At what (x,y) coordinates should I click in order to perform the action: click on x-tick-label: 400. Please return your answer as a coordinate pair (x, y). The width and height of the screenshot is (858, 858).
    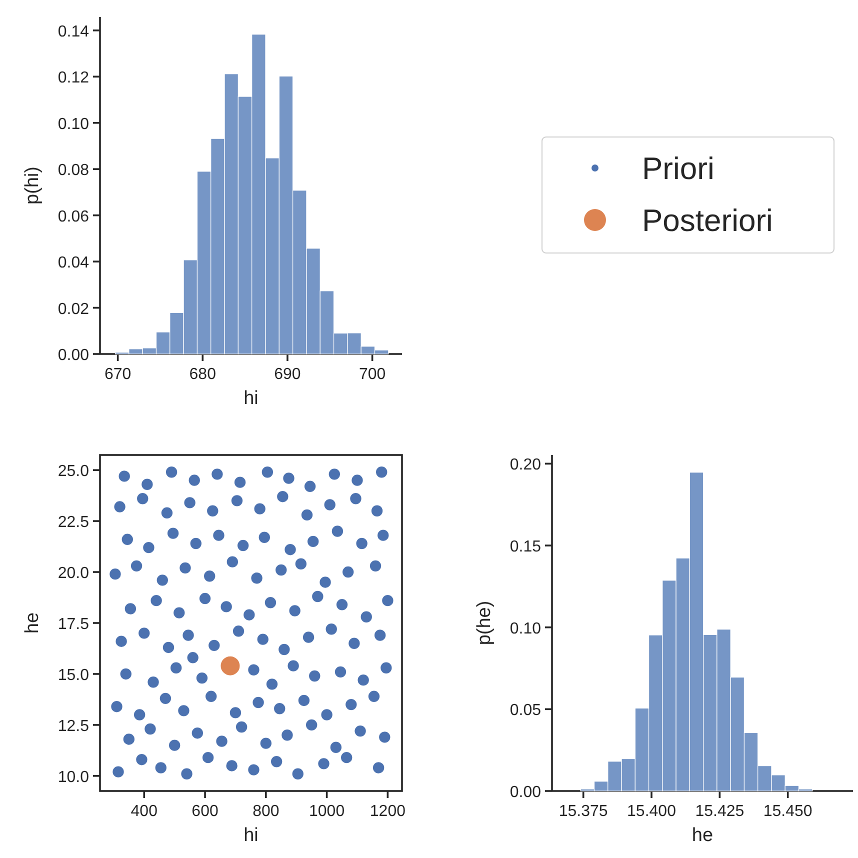
    Looking at the image, I should click on (144, 811).